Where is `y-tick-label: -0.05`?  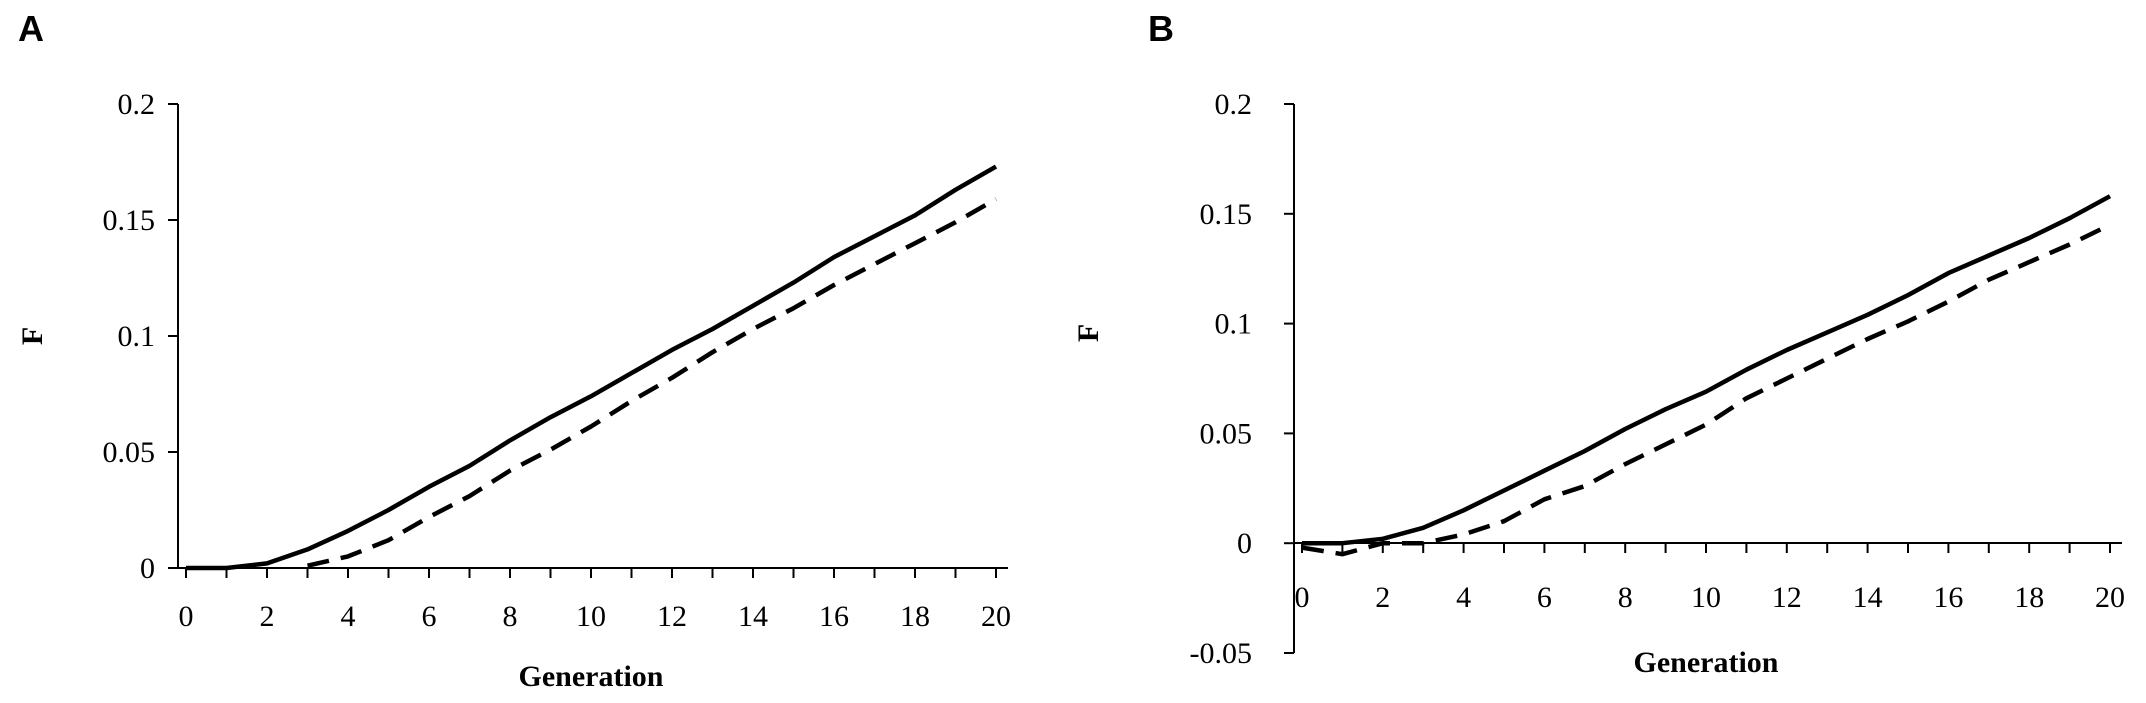 y-tick-label: -0.05 is located at coordinates (1221, 653).